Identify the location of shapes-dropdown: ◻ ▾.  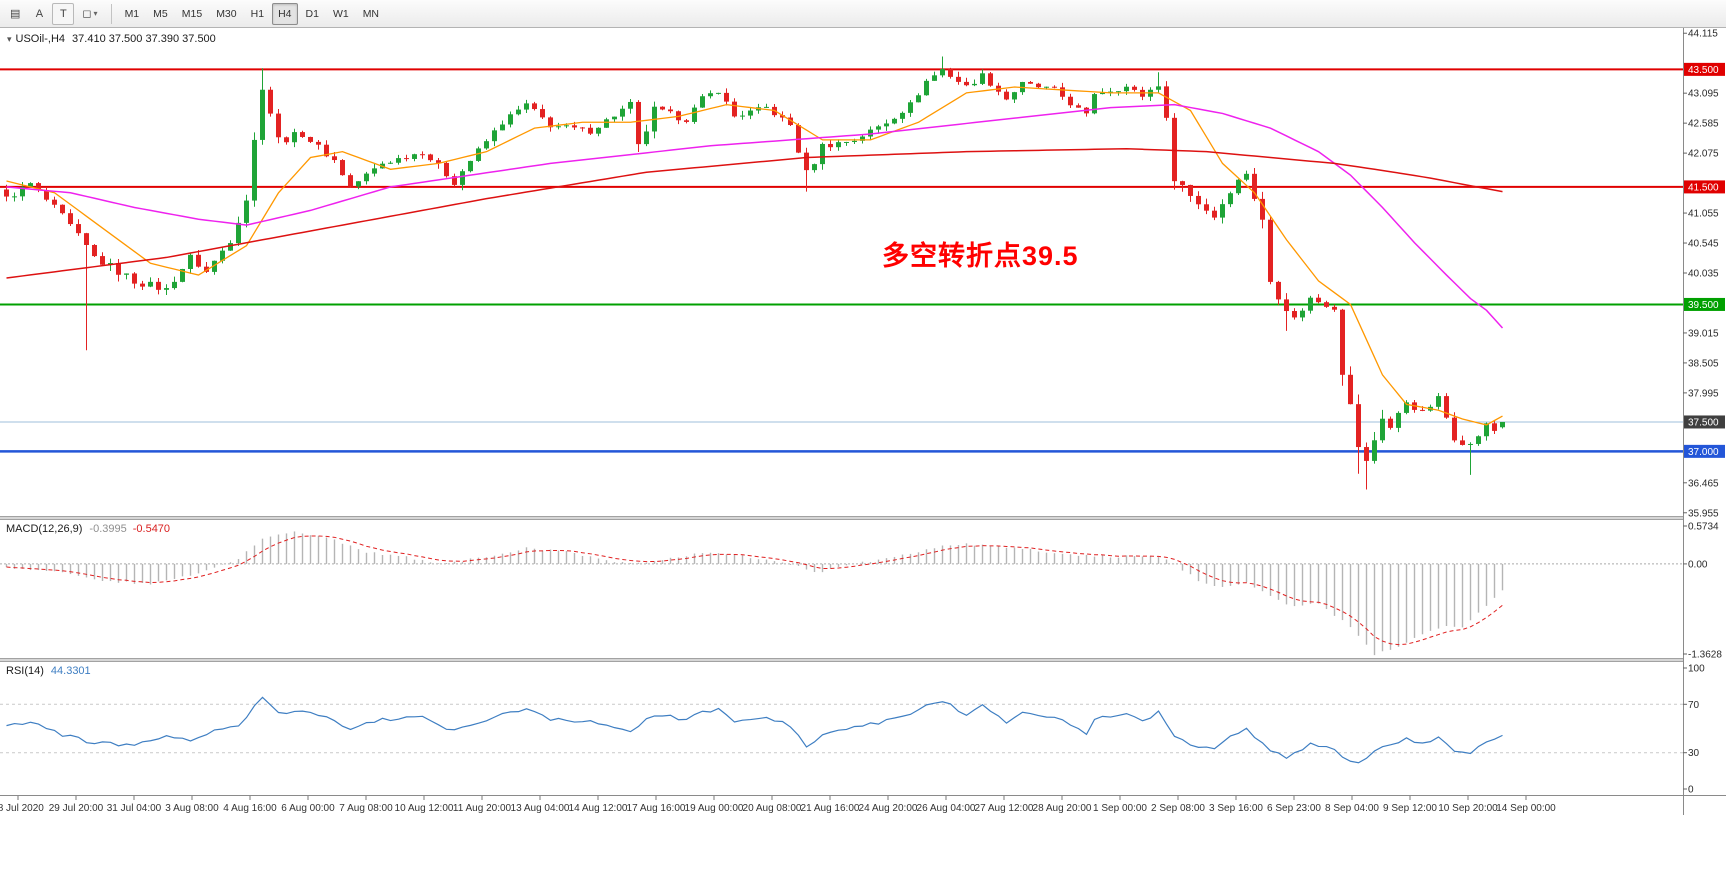
(89, 14).